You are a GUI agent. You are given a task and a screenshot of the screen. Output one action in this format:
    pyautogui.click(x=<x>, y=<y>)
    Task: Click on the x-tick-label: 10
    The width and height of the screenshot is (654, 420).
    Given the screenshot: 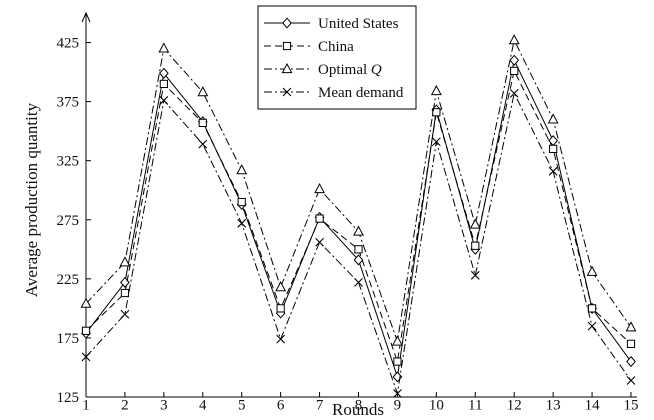 What is the action you would take?
    pyautogui.click(x=436, y=406)
    